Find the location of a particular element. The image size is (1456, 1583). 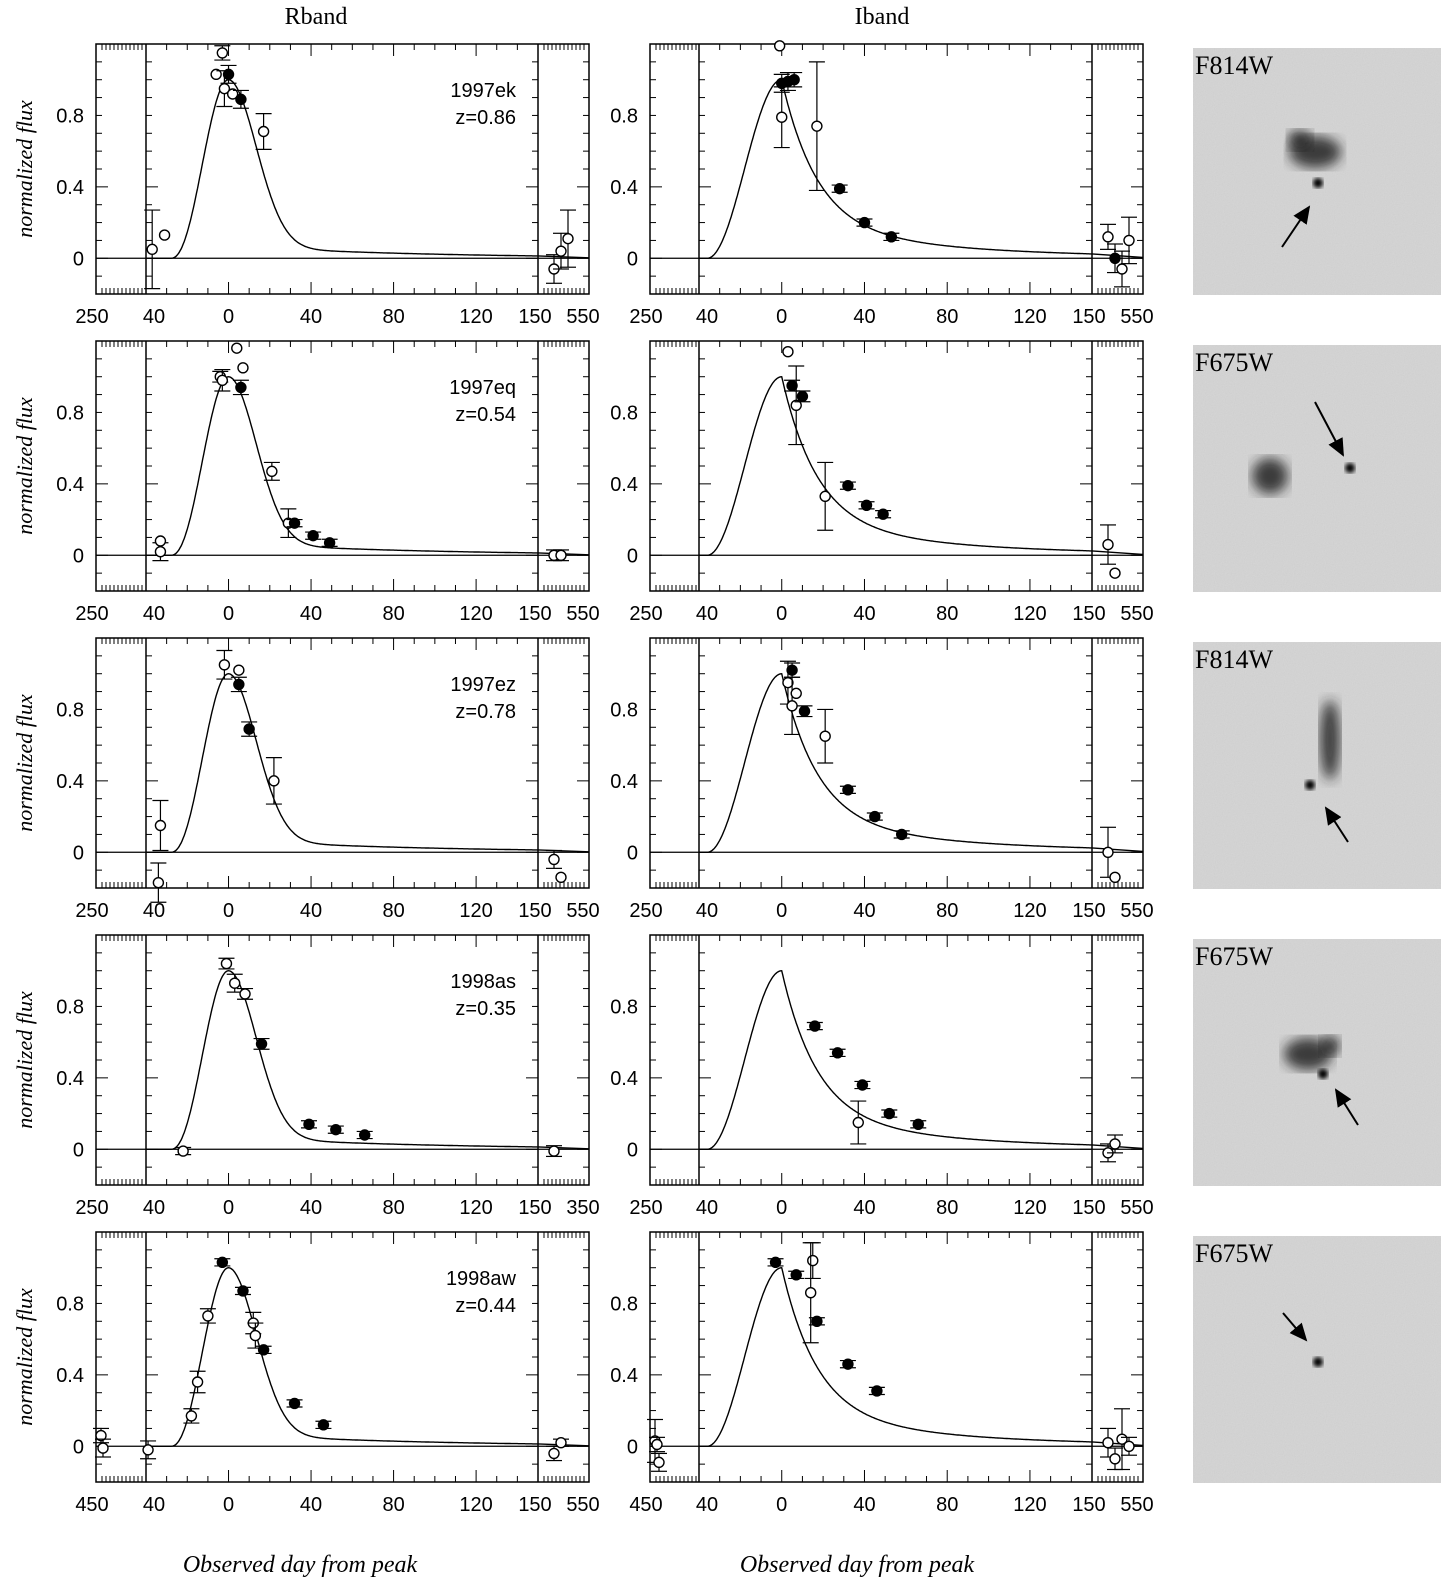

supernova-name: 1997ek is located at coordinates (483, 91).